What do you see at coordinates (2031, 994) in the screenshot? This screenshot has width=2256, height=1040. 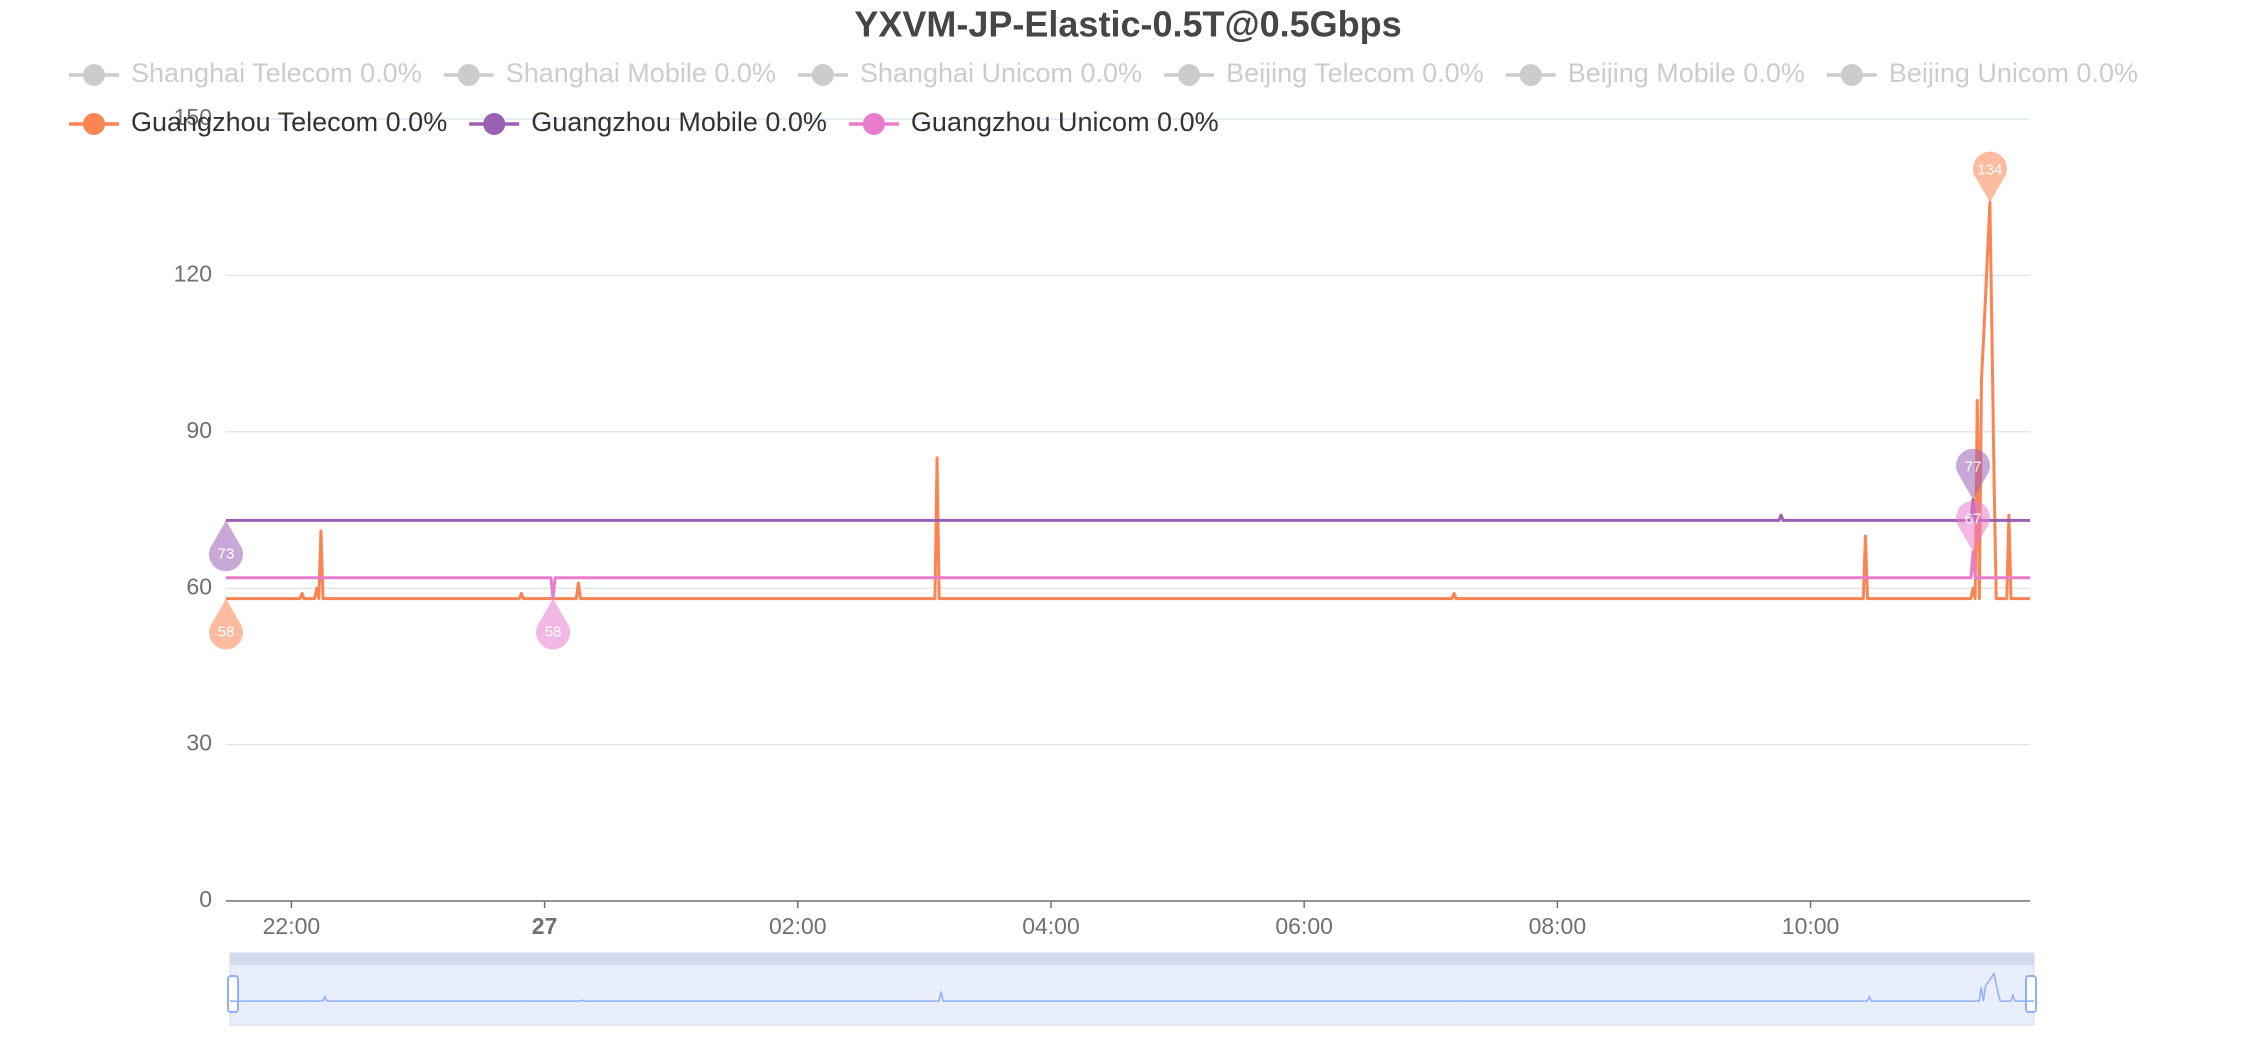 I see `slider-handle-right` at bounding box center [2031, 994].